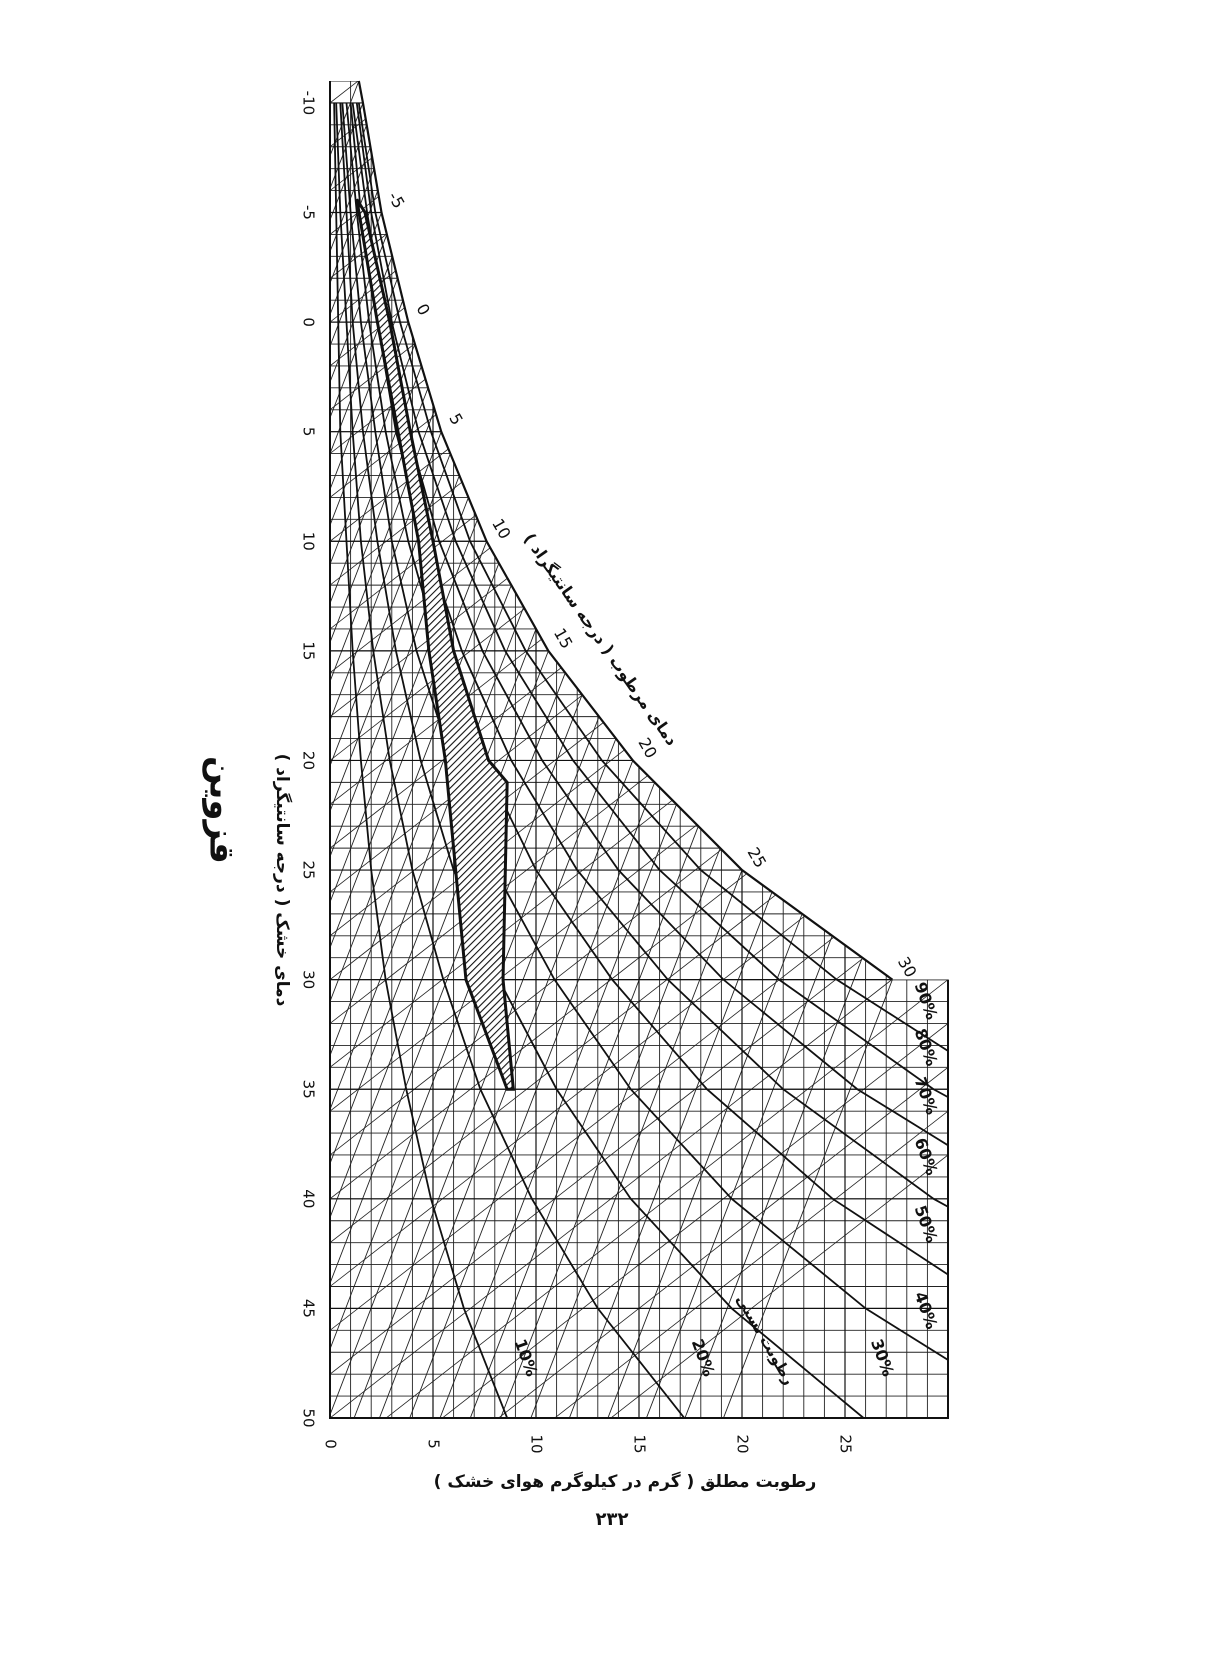 The width and height of the screenshot is (1228, 1670). Describe the element at coordinates (501, 528) in the screenshot. I see `wet-bulb-tick-label: 10` at that location.